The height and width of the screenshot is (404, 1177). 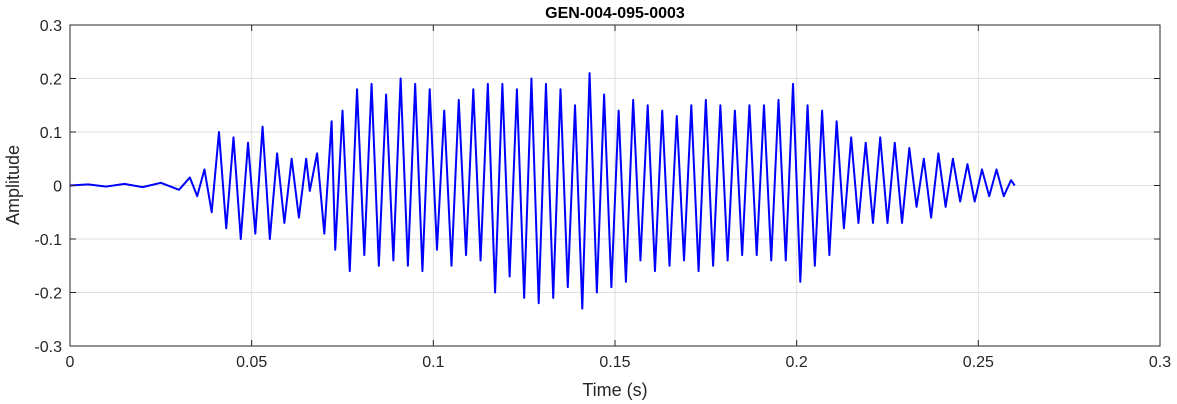 I want to click on y-tick-label: -0.1, so click(x=48, y=240).